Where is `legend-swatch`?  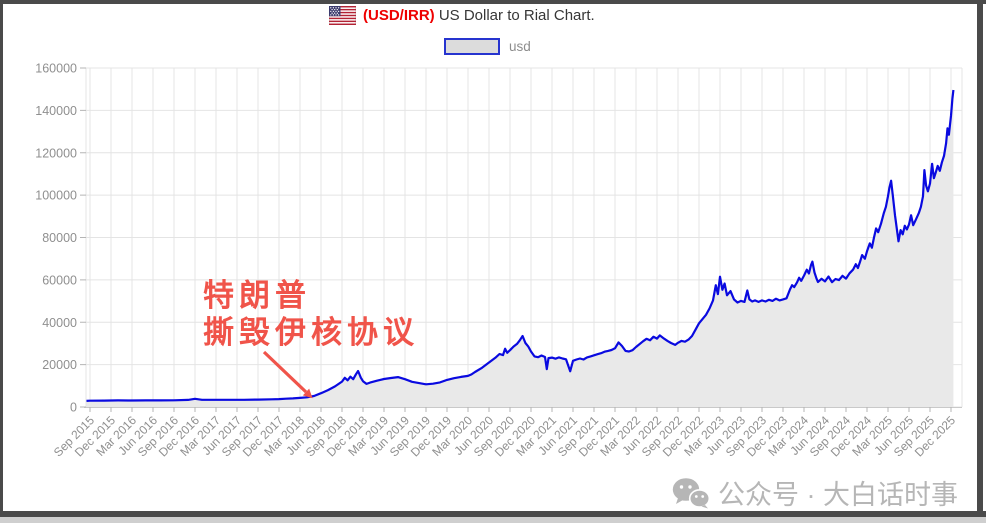 legend-swatch is located at coordinates (472, 46).